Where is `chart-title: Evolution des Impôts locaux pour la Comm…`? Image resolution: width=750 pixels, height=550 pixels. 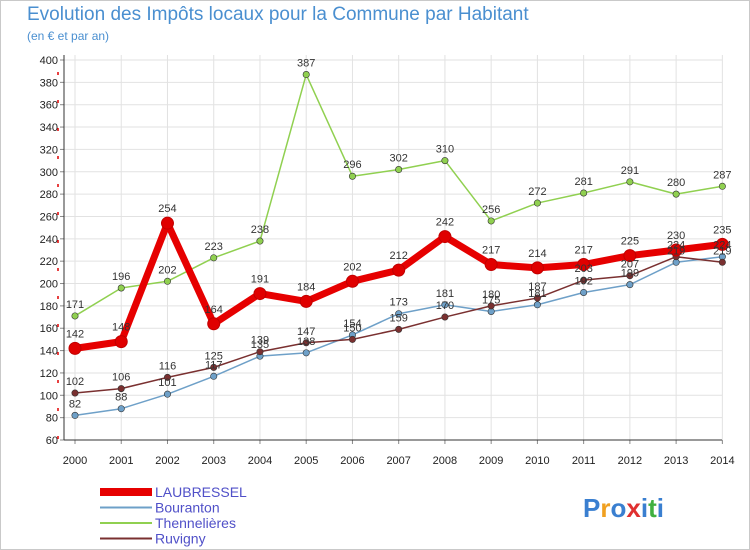 chart-title: Evolution des Impôts locaux pour la Comm… is located at coordinates (278, 14).